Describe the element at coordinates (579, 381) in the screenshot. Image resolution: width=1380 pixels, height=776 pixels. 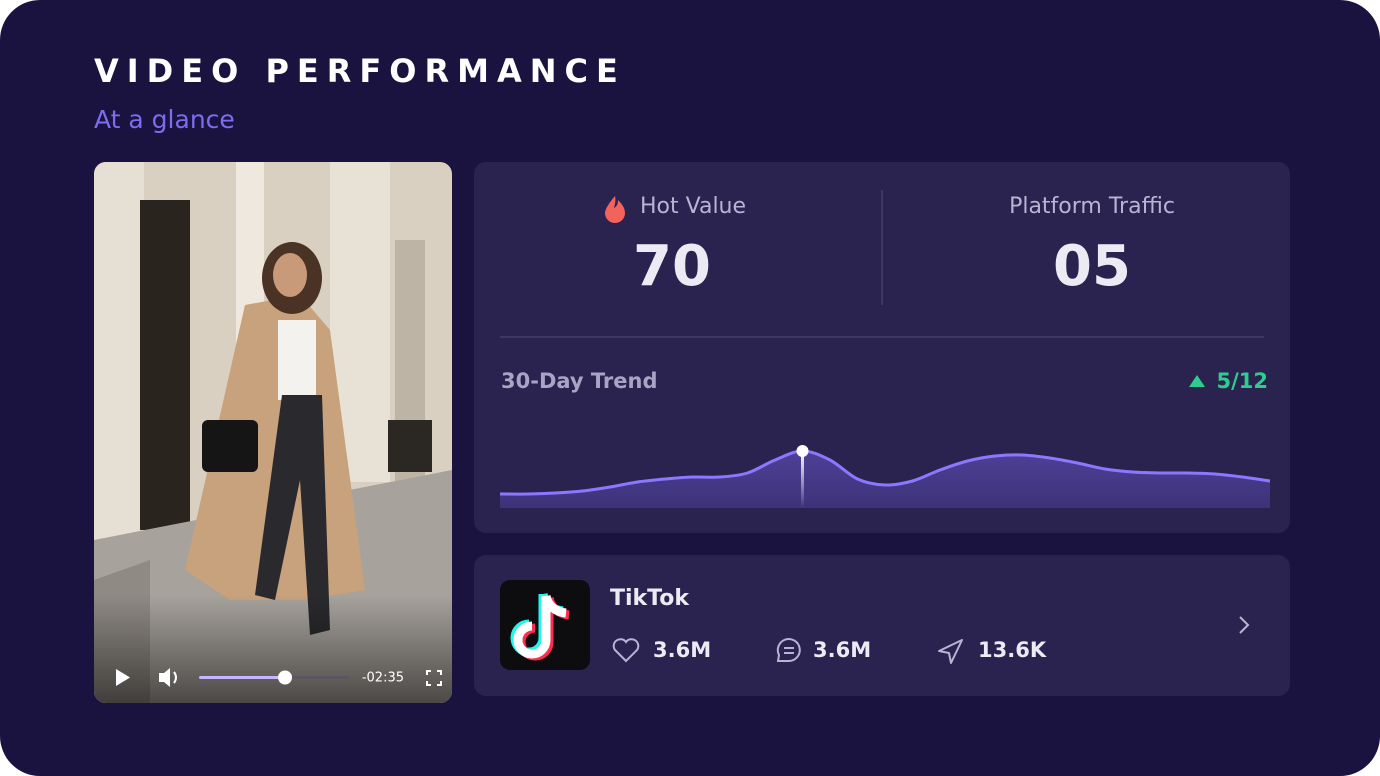
I see `trend-title: 30-Day Trend` at that location.